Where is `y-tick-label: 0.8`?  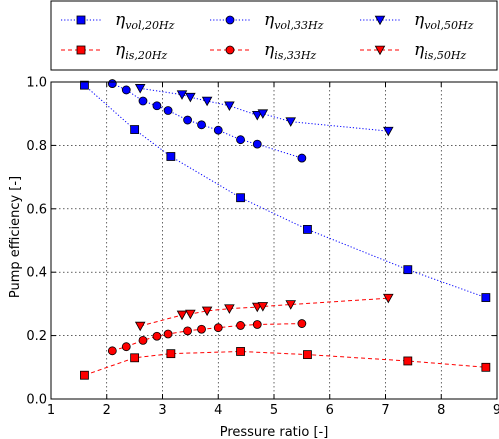 y-tick-label: 0.8 is located at coordinates (36, 146).